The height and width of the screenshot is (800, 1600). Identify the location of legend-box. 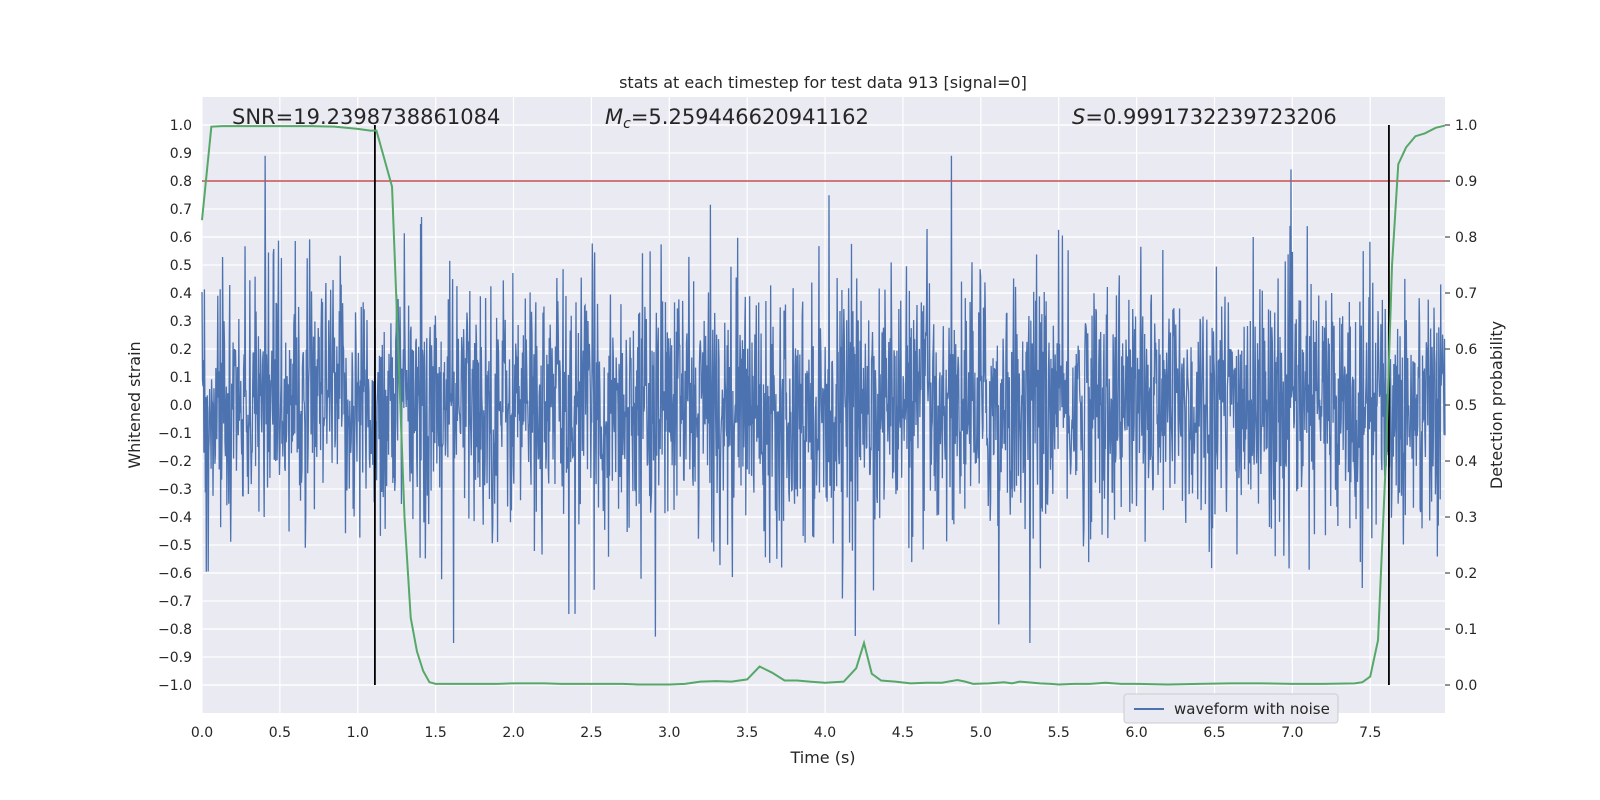
(1231, 708).